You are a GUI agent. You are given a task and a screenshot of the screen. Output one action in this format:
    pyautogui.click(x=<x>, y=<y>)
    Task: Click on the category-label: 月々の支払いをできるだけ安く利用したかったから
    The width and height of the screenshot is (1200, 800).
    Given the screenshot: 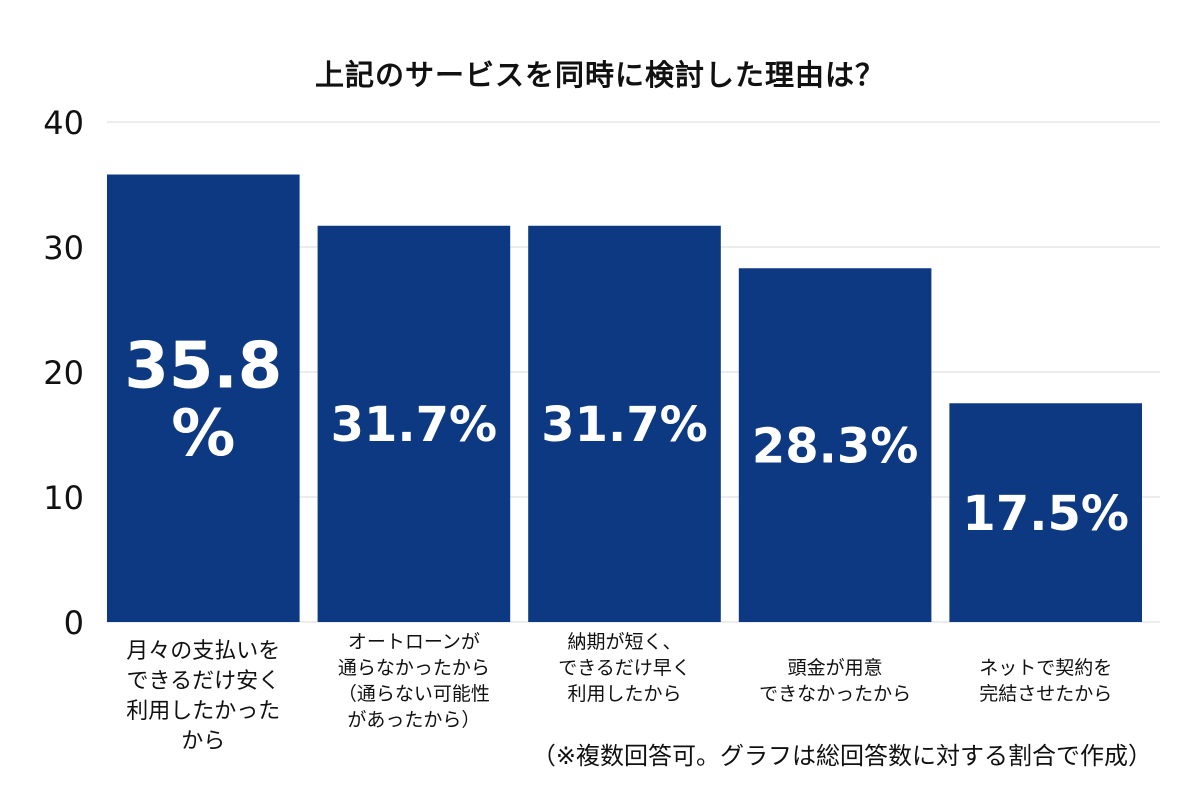 What is the action you would take?
    pyautogui.click(x=203, y=696)
    